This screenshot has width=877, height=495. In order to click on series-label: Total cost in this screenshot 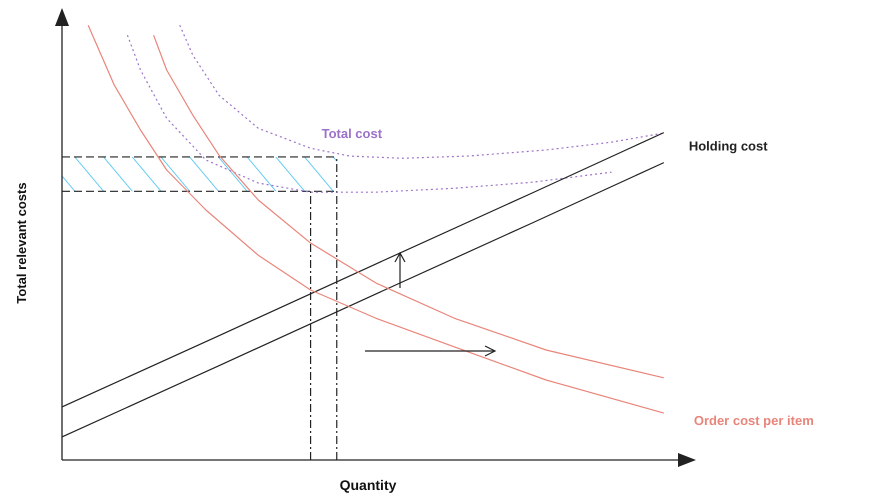, I will do `click(352, 134)`.